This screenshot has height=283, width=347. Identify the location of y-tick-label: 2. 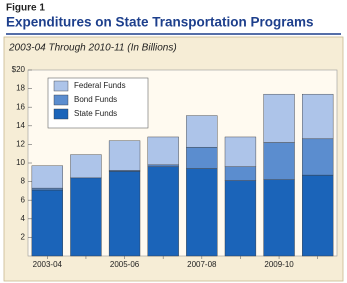
(23, 237).